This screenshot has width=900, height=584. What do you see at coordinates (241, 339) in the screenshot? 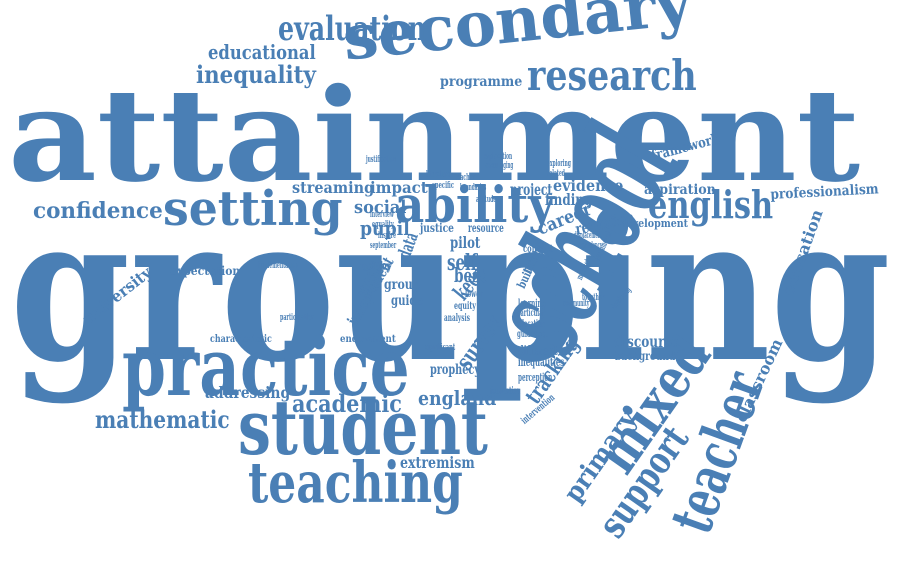
I see `word-characteristic: characteristic` at bounding box center [241, 339].